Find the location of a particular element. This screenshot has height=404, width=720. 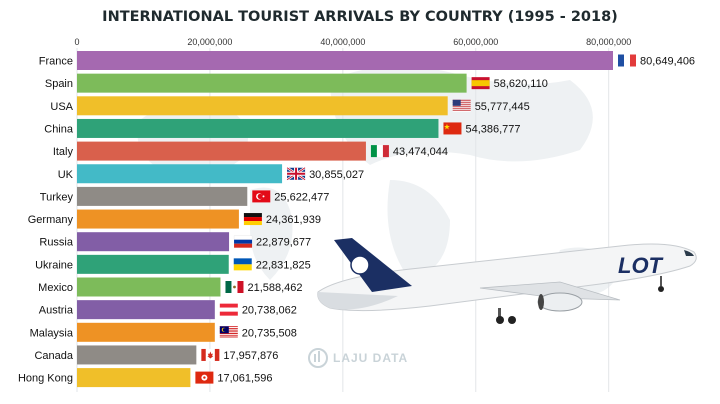

bar-row: Ukraine 22,831,825 is located at coordinates (173, 264).